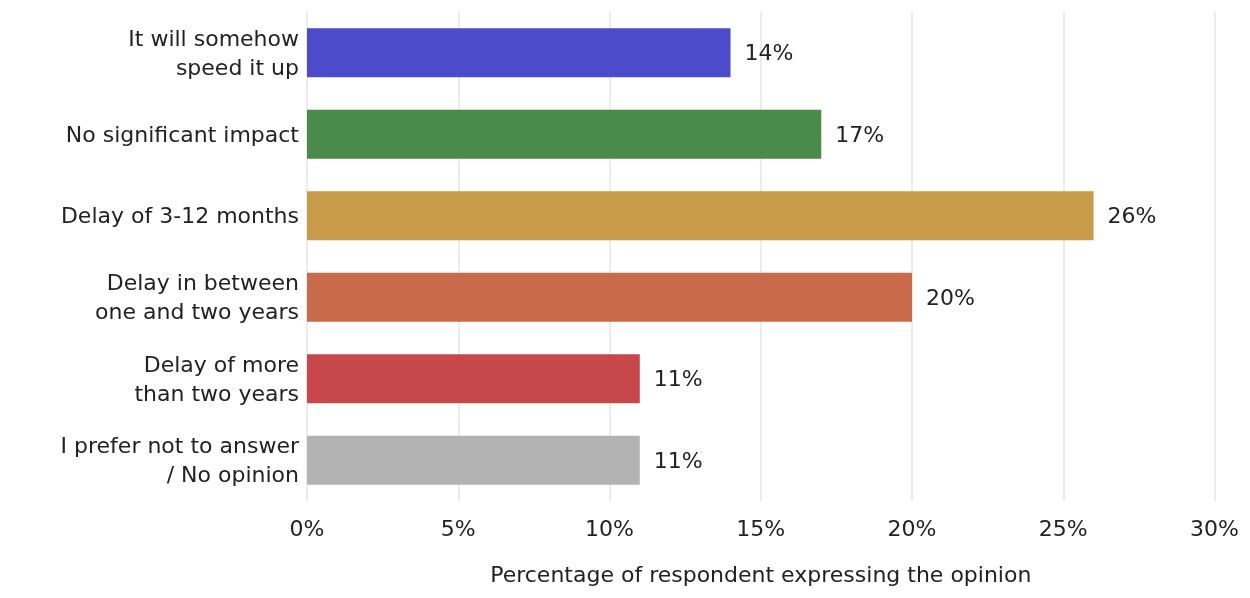 The height and width of the screenshot is (598, 1250). I want to click on y-tick-label: It will somehow speed it up, so click(213, 52).